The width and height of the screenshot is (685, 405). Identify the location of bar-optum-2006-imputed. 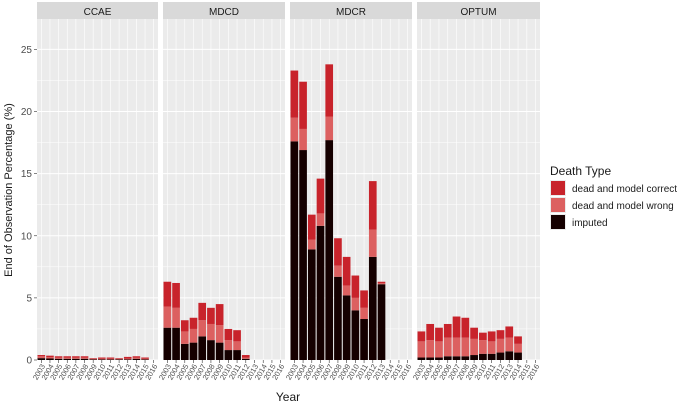
(447, 358).